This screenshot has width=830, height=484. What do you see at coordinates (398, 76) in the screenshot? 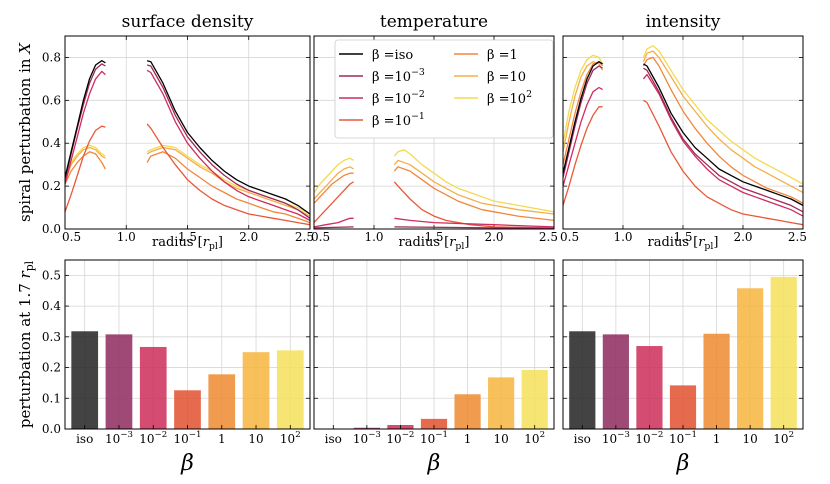
I see `legend-label: β =10−3` at bounding box center [398, 76].